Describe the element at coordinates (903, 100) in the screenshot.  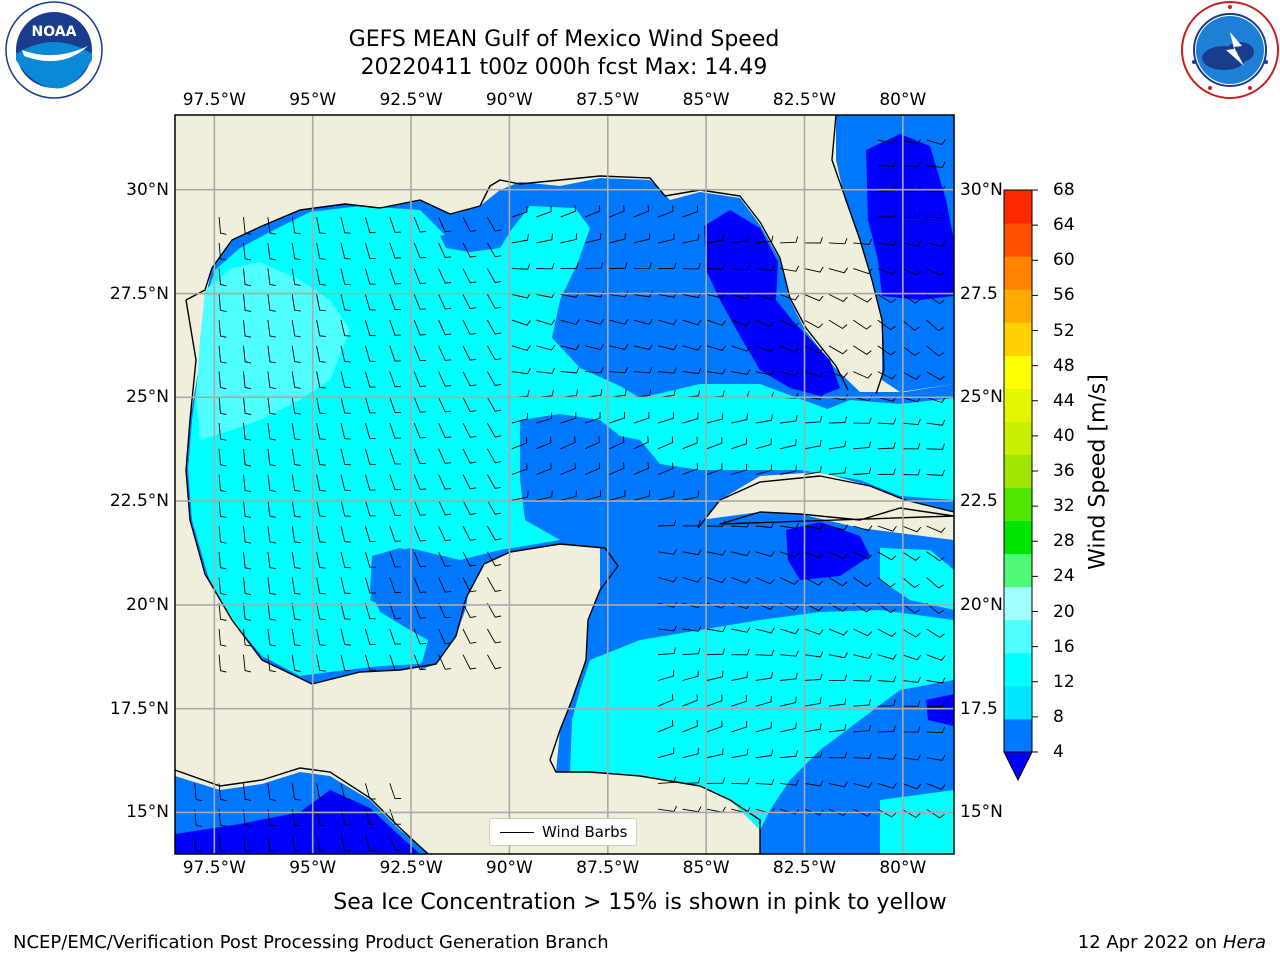
I see `lon-label-top: 80°W` at that location.